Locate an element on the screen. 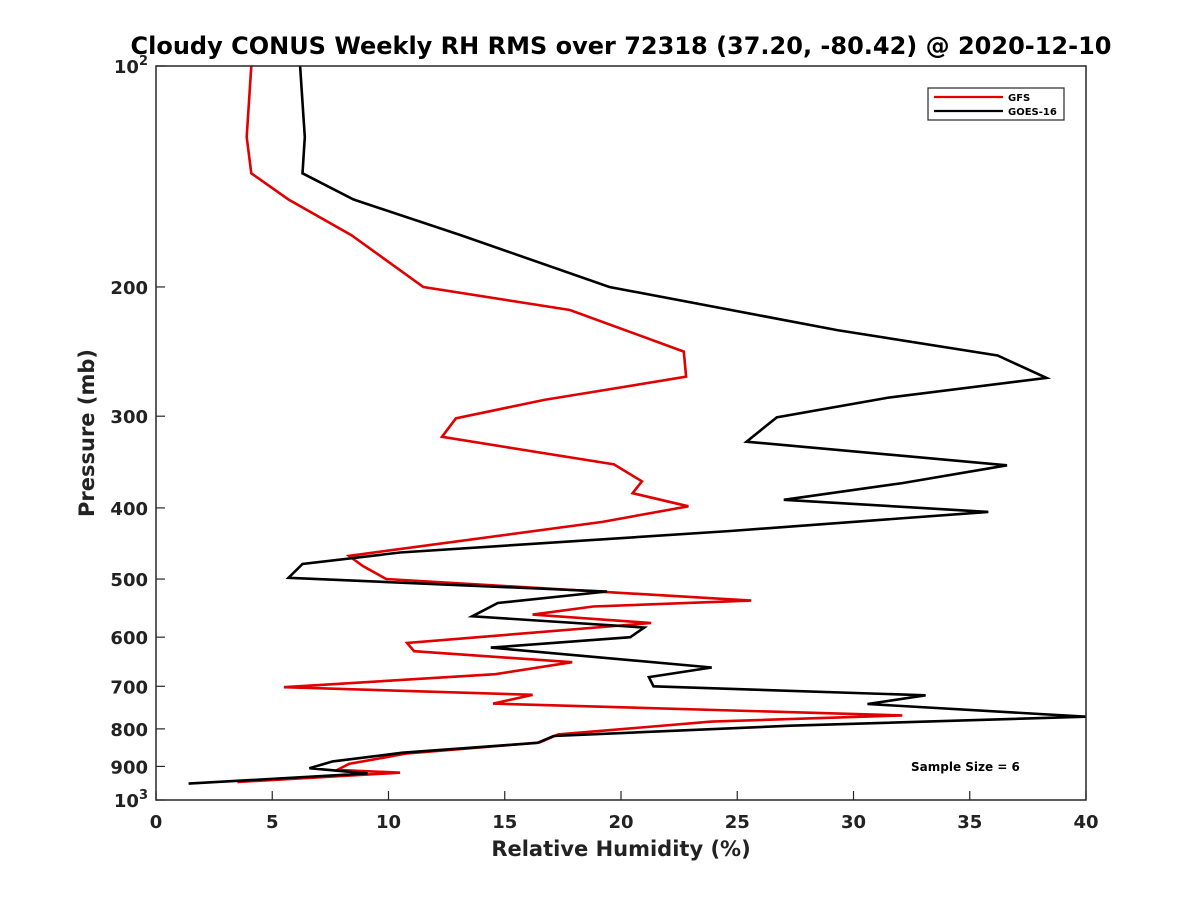 Image resolution: width=1200 pixels, height=900 pixels. legend-goes16-label: GOES-16 is located at coordinates (1032, 112).